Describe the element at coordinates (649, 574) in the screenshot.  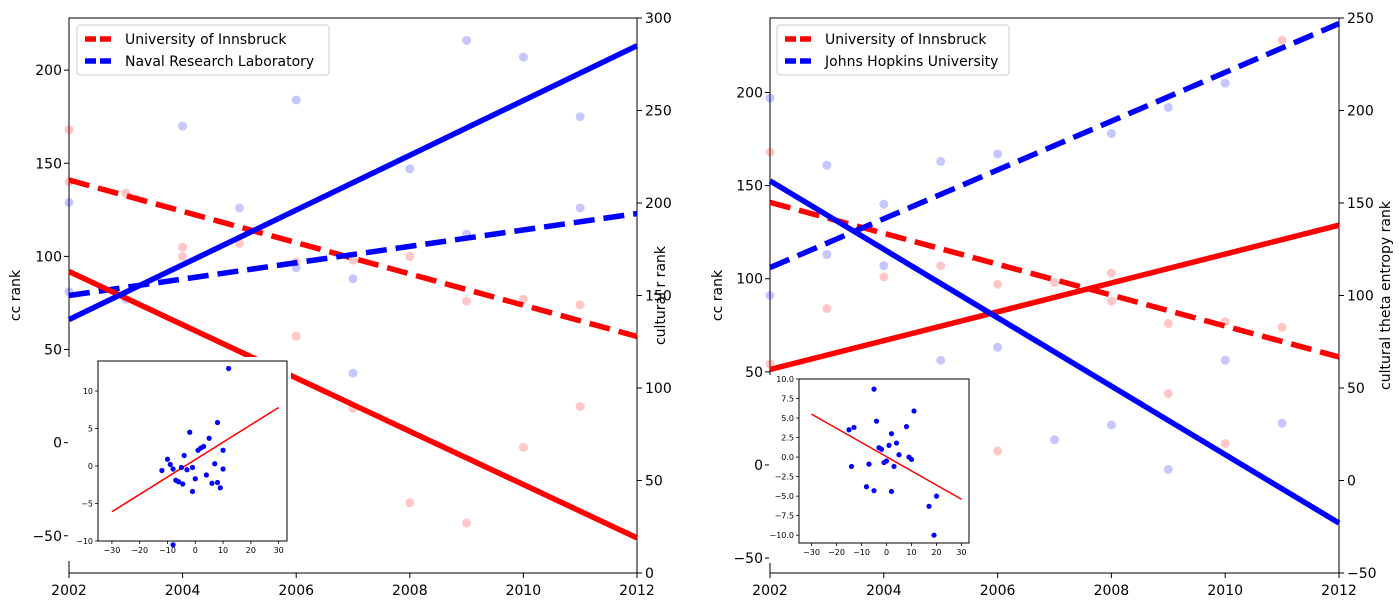
I see `y-tick-label-right: 0` at that location.